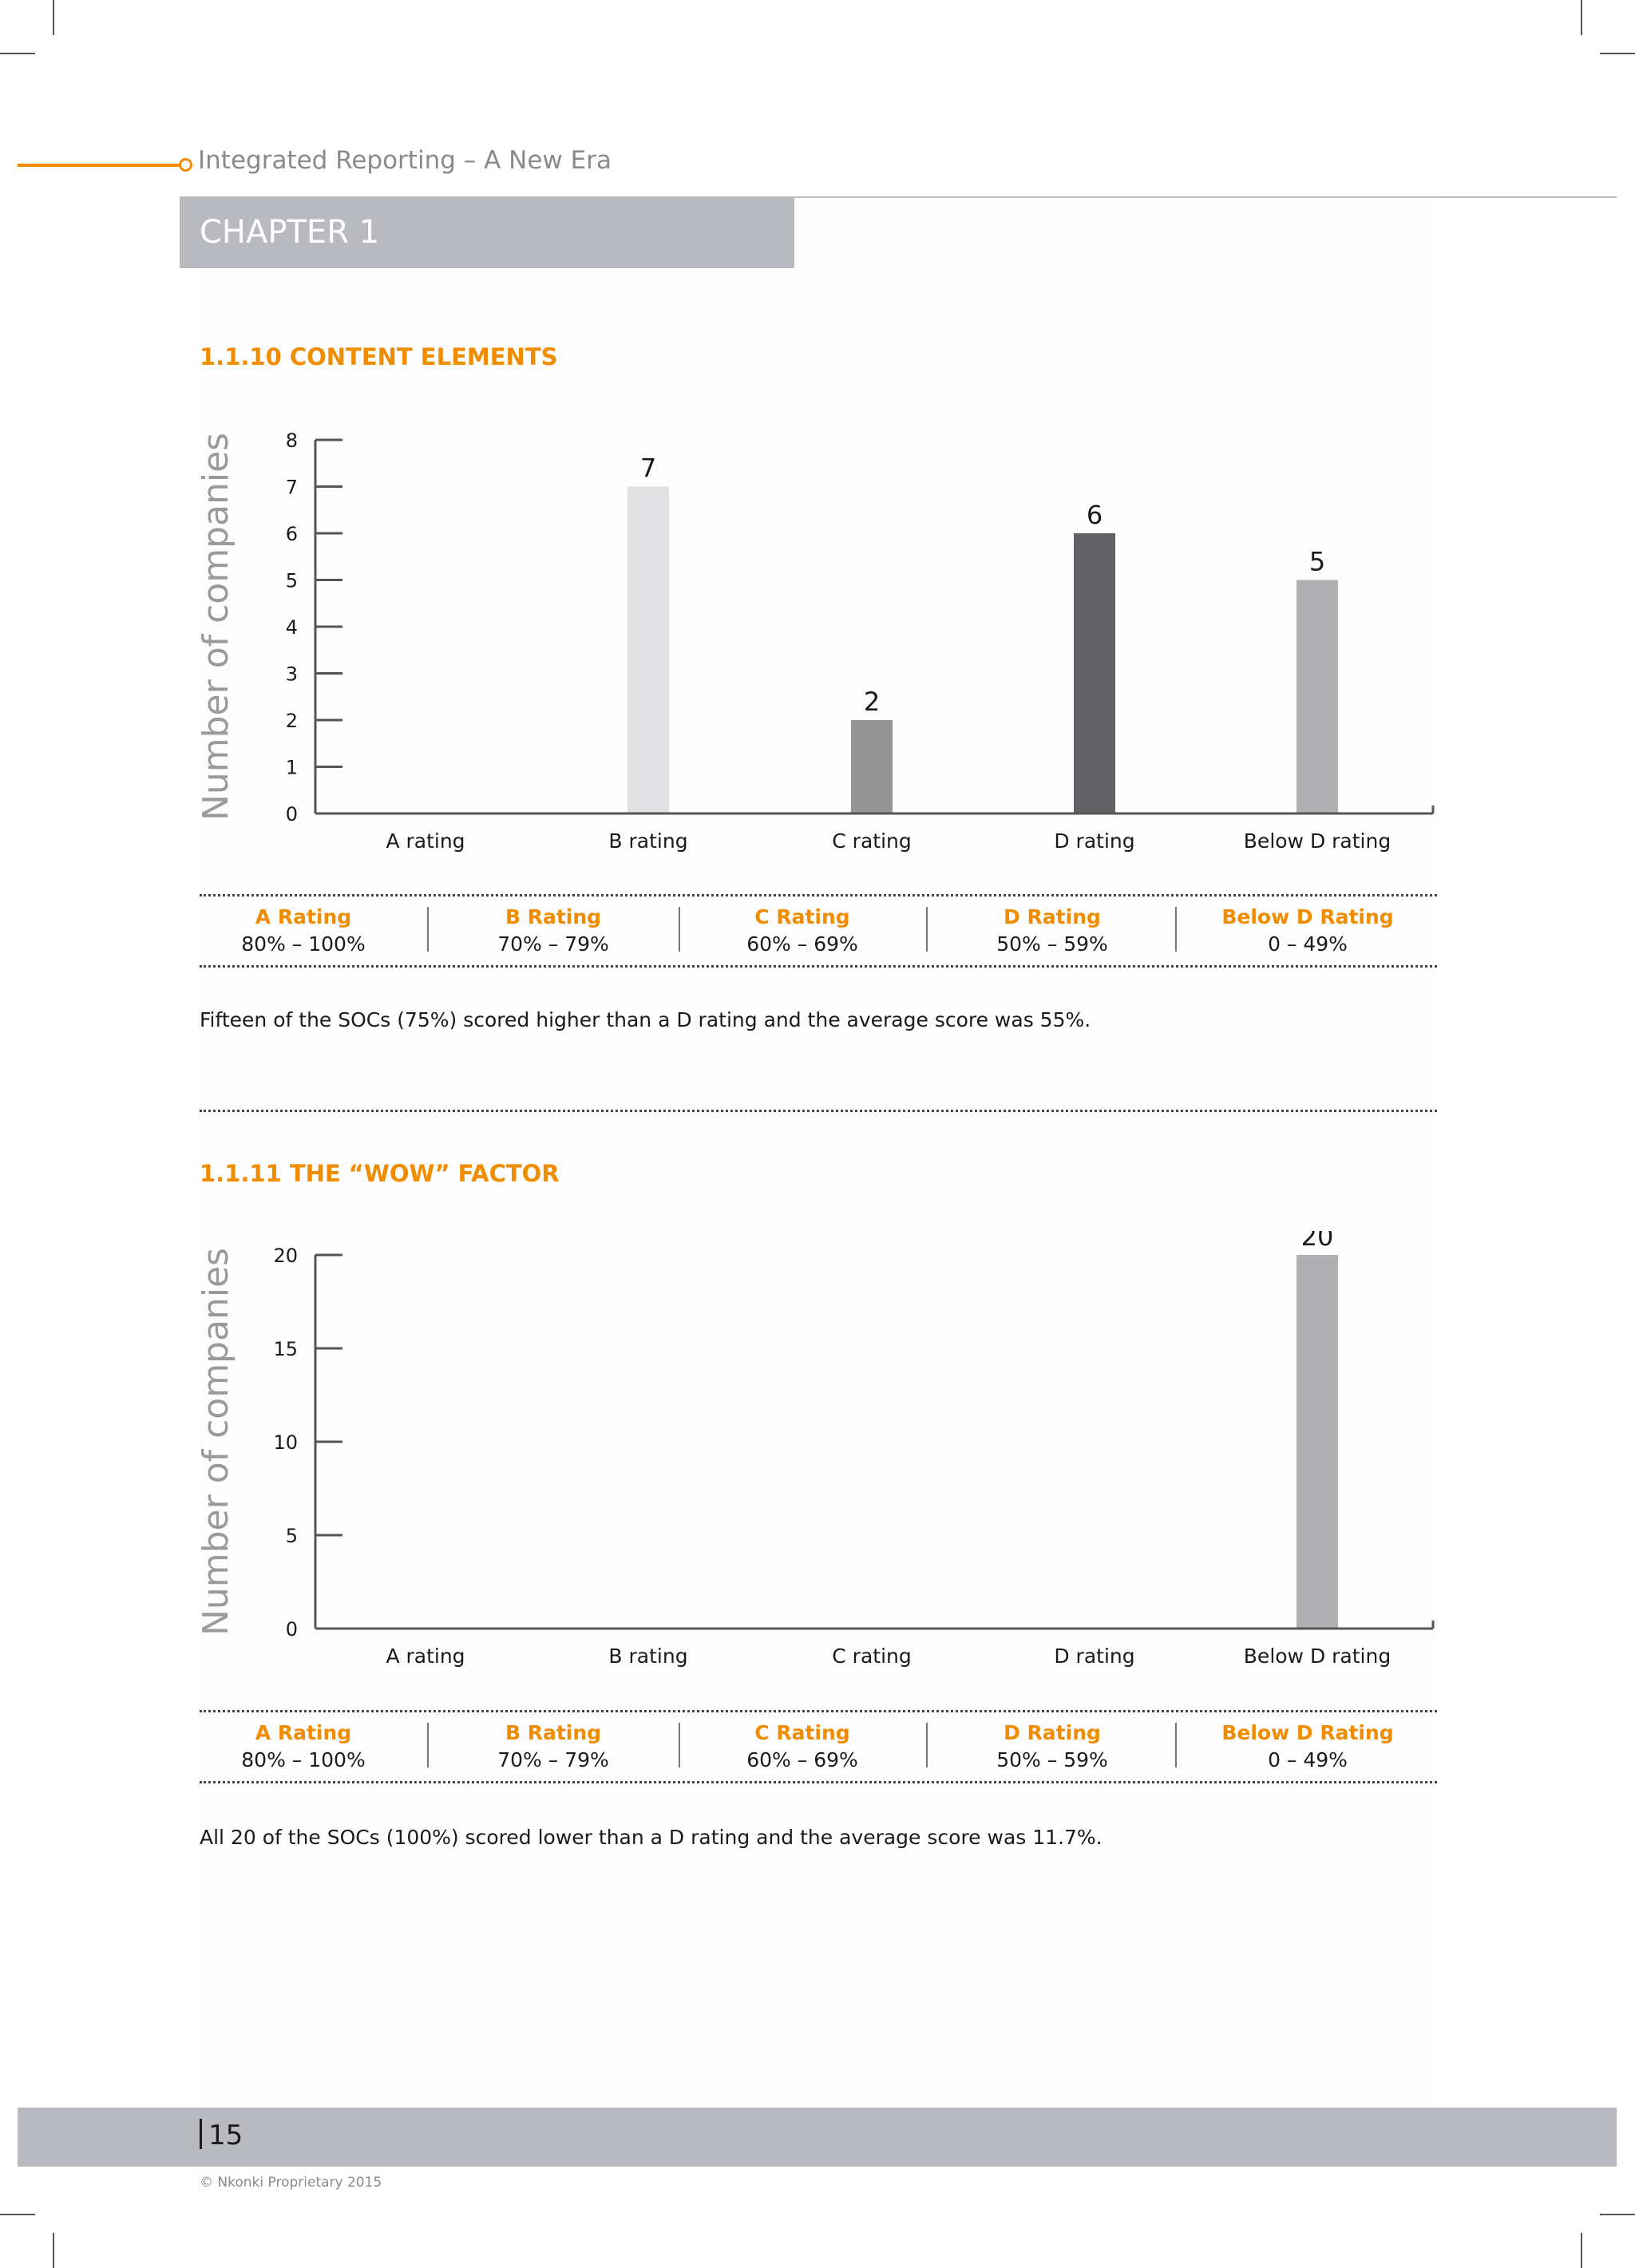 This screenshot has height=2268, width=1635. I want to click on y-tick-label: 3, so click(292, 674).